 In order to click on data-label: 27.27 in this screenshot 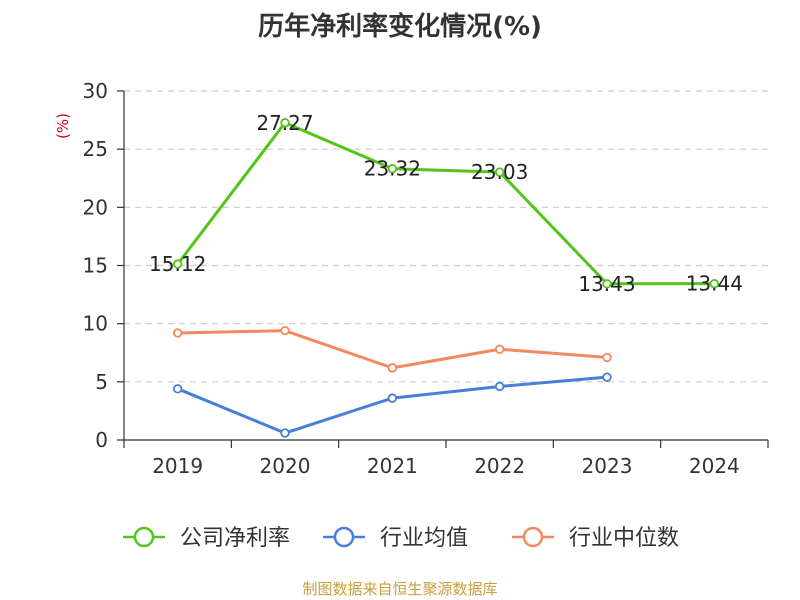, I will do `click(284, 123)`.